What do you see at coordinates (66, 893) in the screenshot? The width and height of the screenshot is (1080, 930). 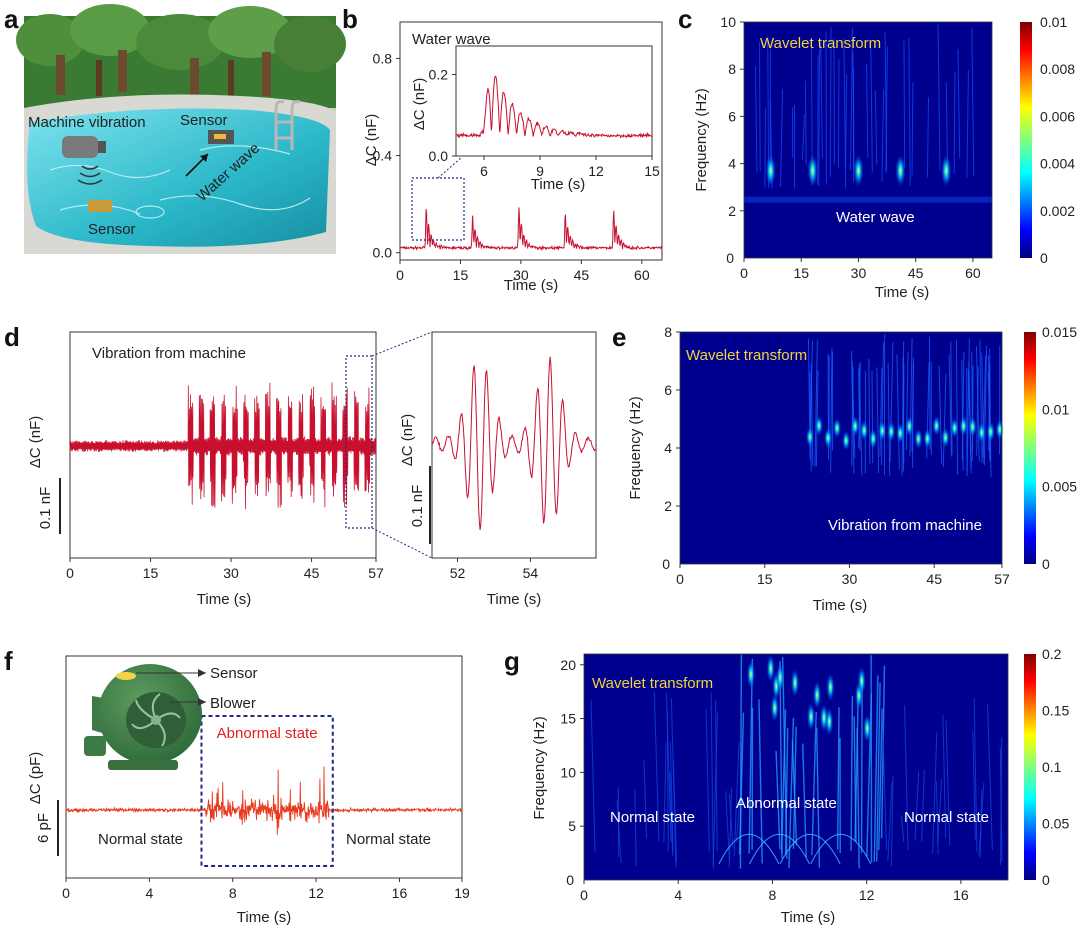 I see `chart-f-xtick-label: 0` at bounding box center [66, 893].